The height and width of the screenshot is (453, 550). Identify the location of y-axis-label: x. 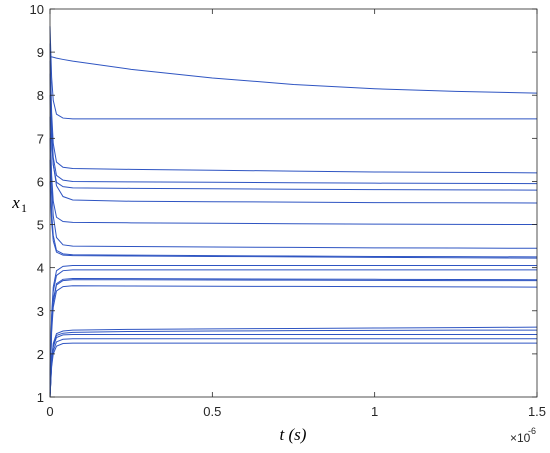
(15, 202).